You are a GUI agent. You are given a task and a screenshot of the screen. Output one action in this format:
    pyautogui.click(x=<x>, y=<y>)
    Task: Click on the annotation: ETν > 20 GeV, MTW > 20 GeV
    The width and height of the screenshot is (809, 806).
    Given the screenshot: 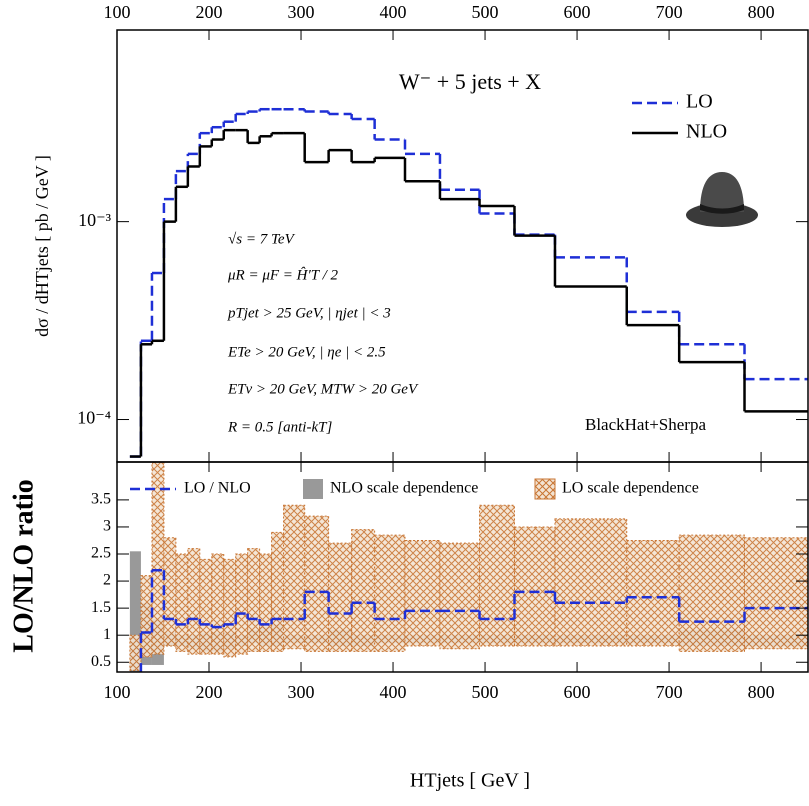 What is the action you would take?
    pyautogui.click(x=323, y=389)
    